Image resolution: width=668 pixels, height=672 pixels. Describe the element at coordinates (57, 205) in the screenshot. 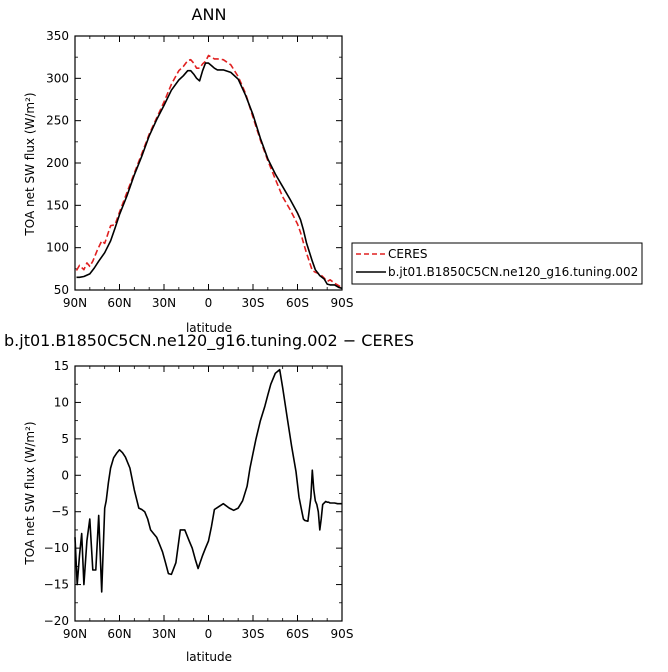

I see `top-y-tick-label: 150` at that location.